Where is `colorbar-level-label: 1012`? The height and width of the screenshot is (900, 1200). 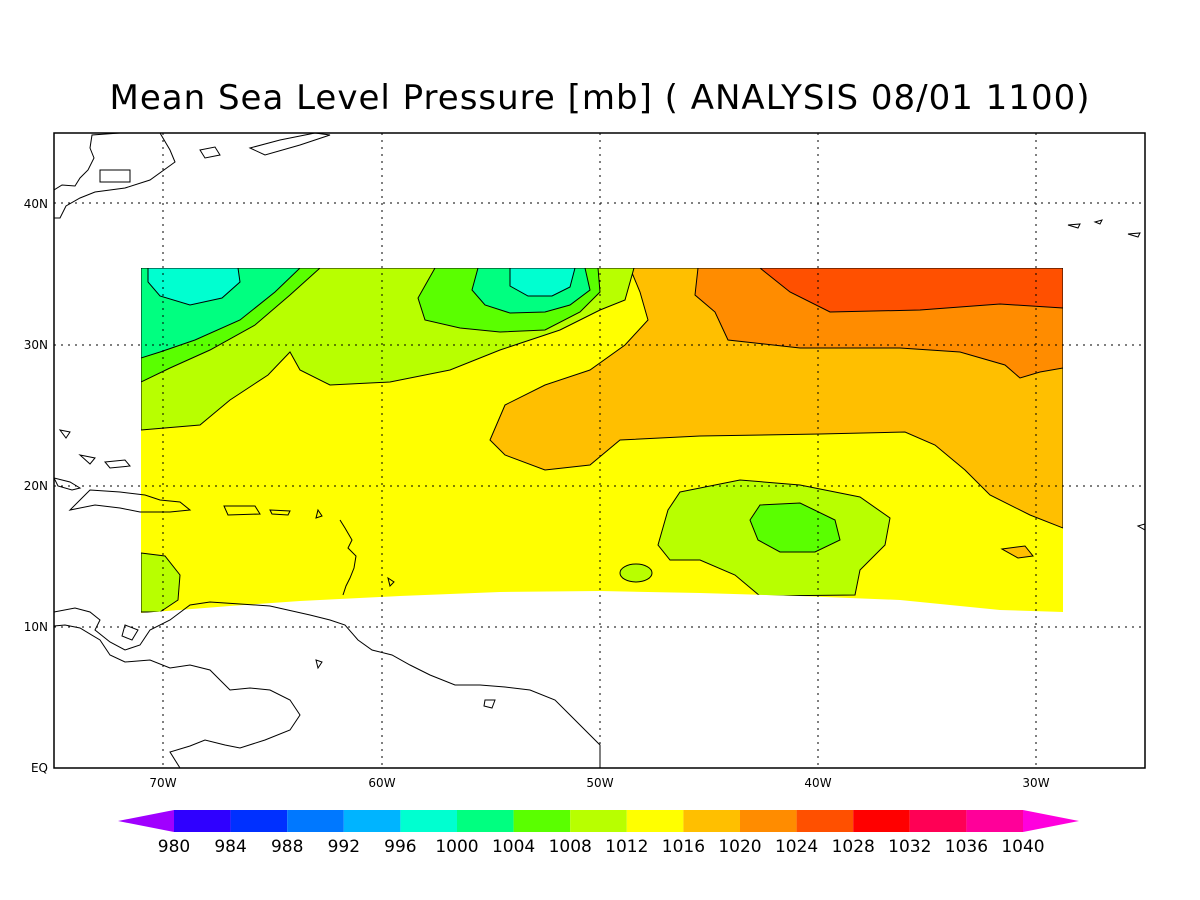 colorbar-level-label: 1012 is located at coordinates (626, 847).